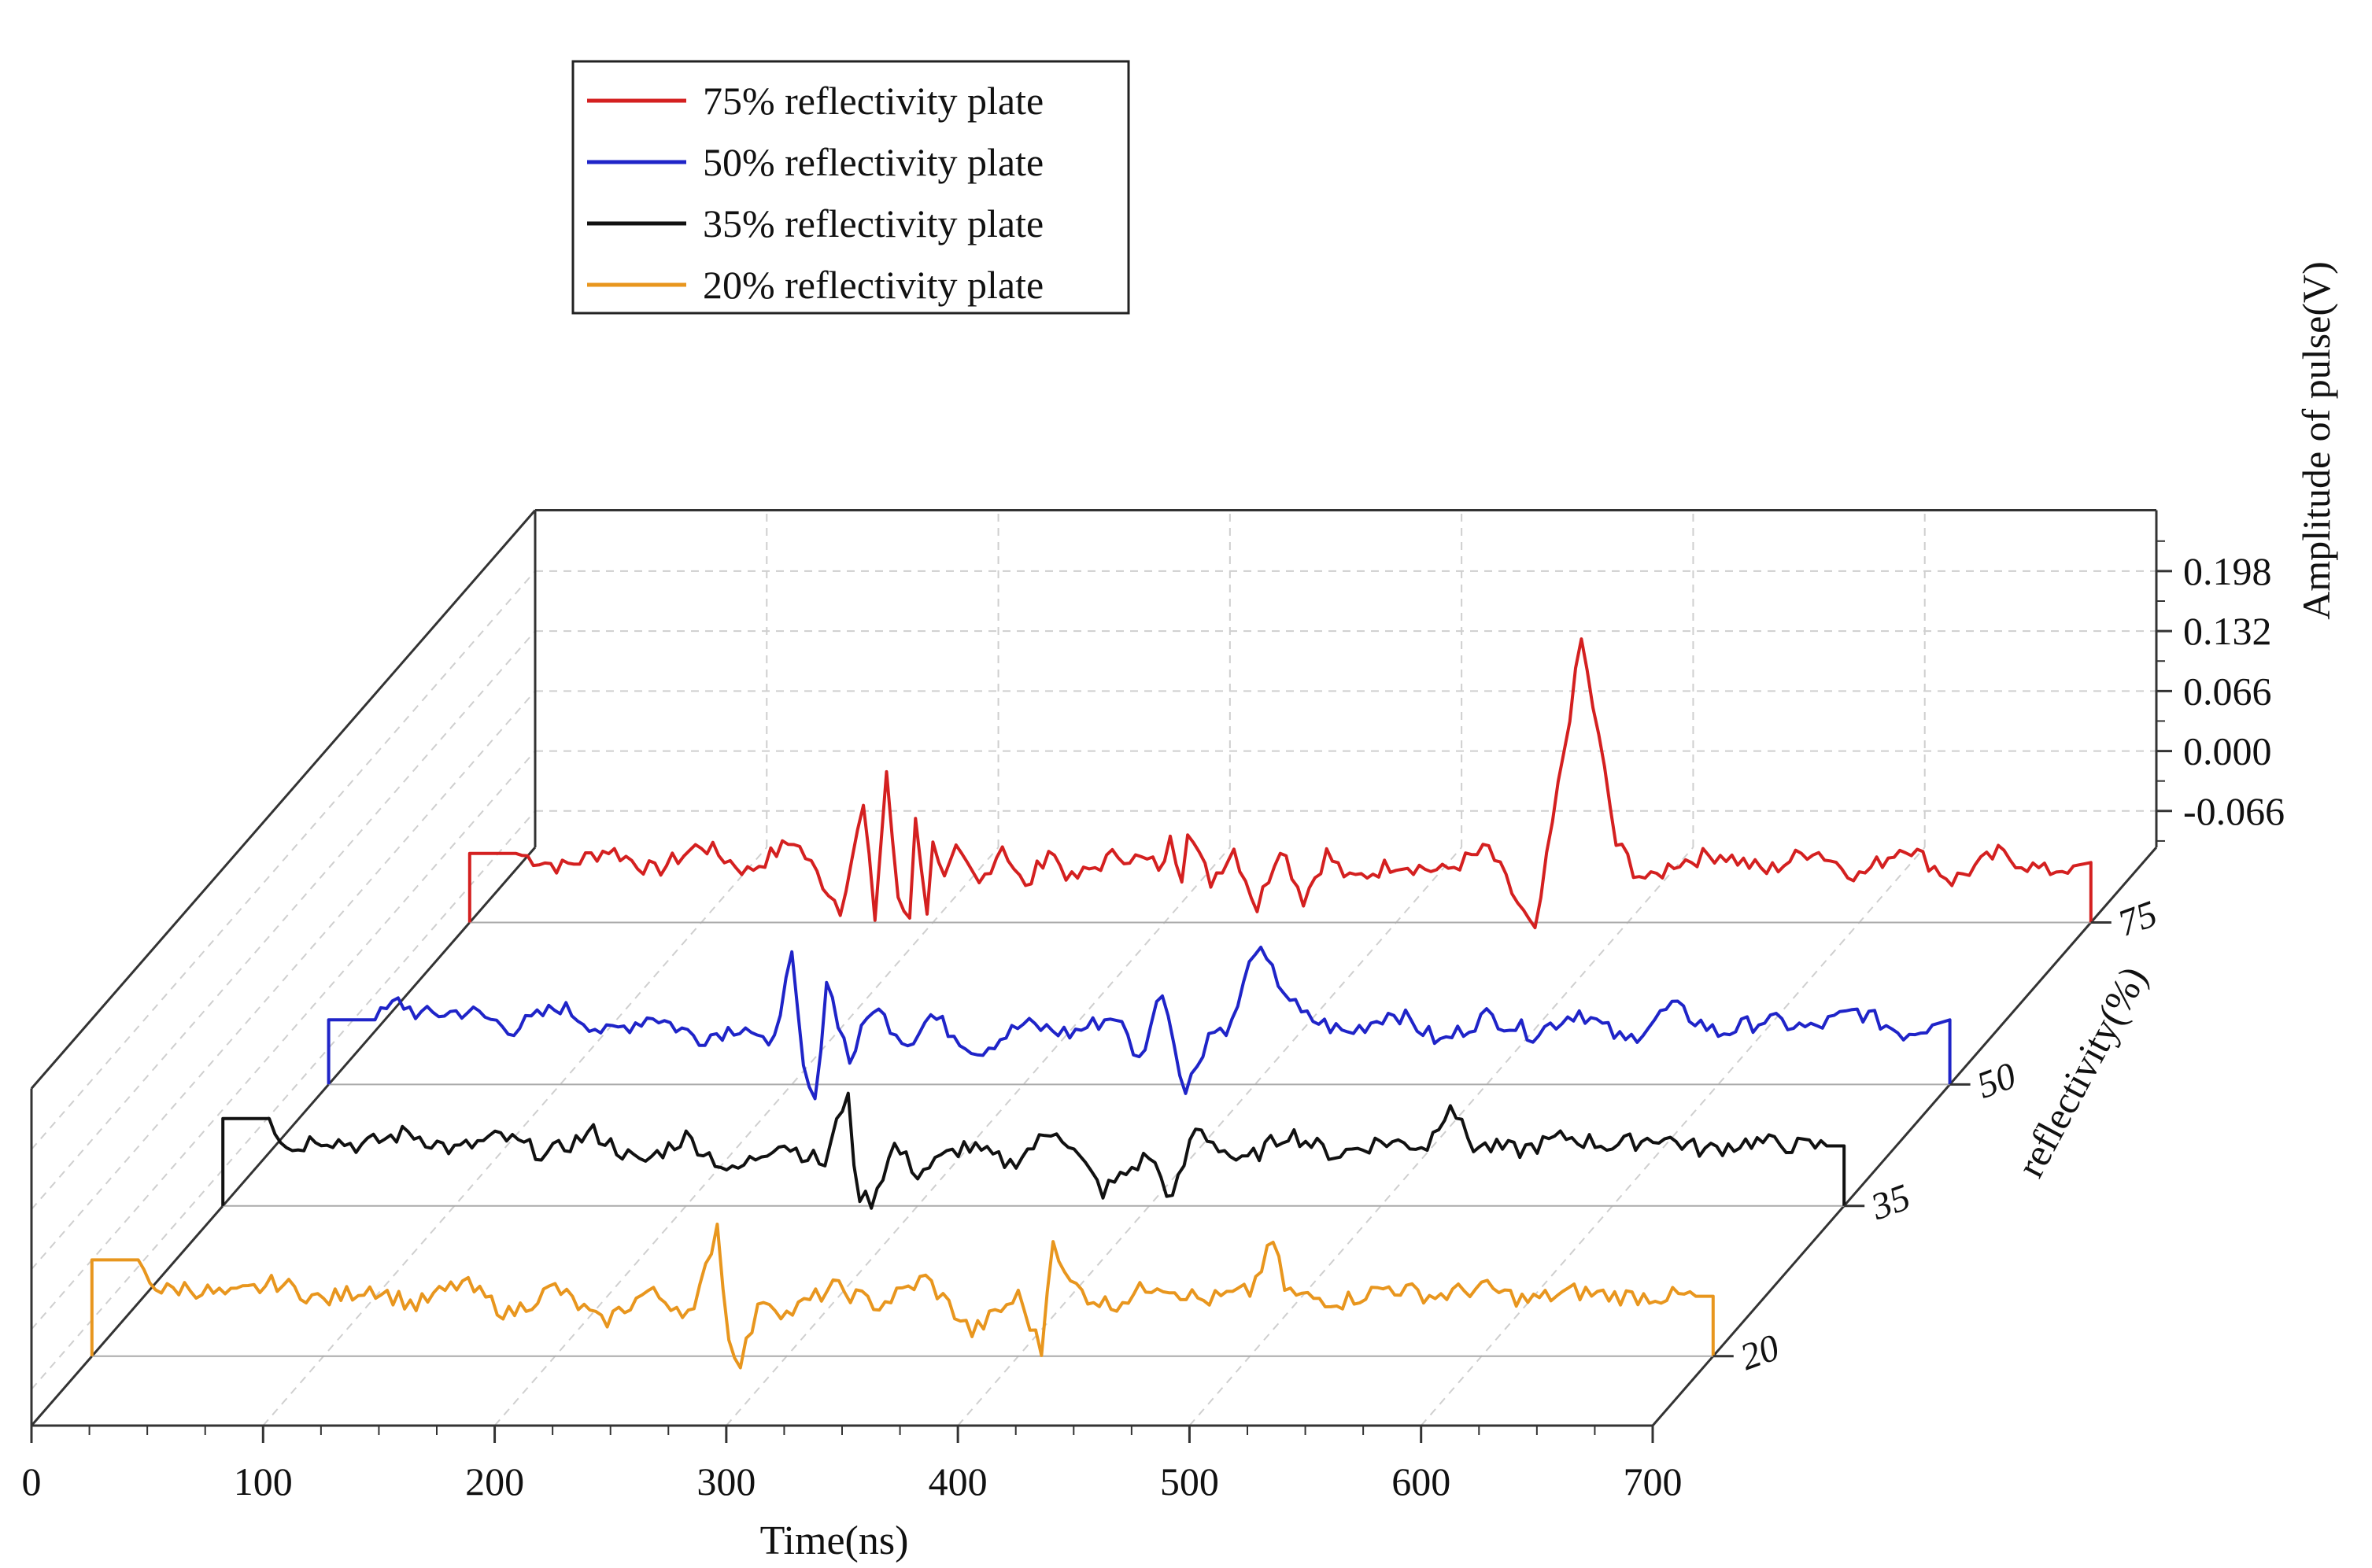  I want to click on legend-label-75: 75% reflectivity plate, so click(874, 101).